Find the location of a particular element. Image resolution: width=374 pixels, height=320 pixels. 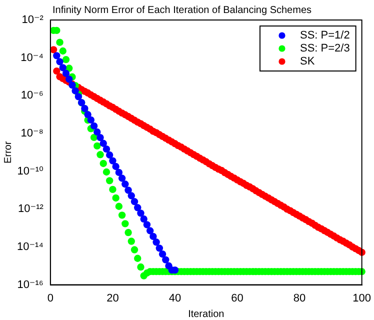

x-tick-label: 0 is located at coordinates (50, 298).